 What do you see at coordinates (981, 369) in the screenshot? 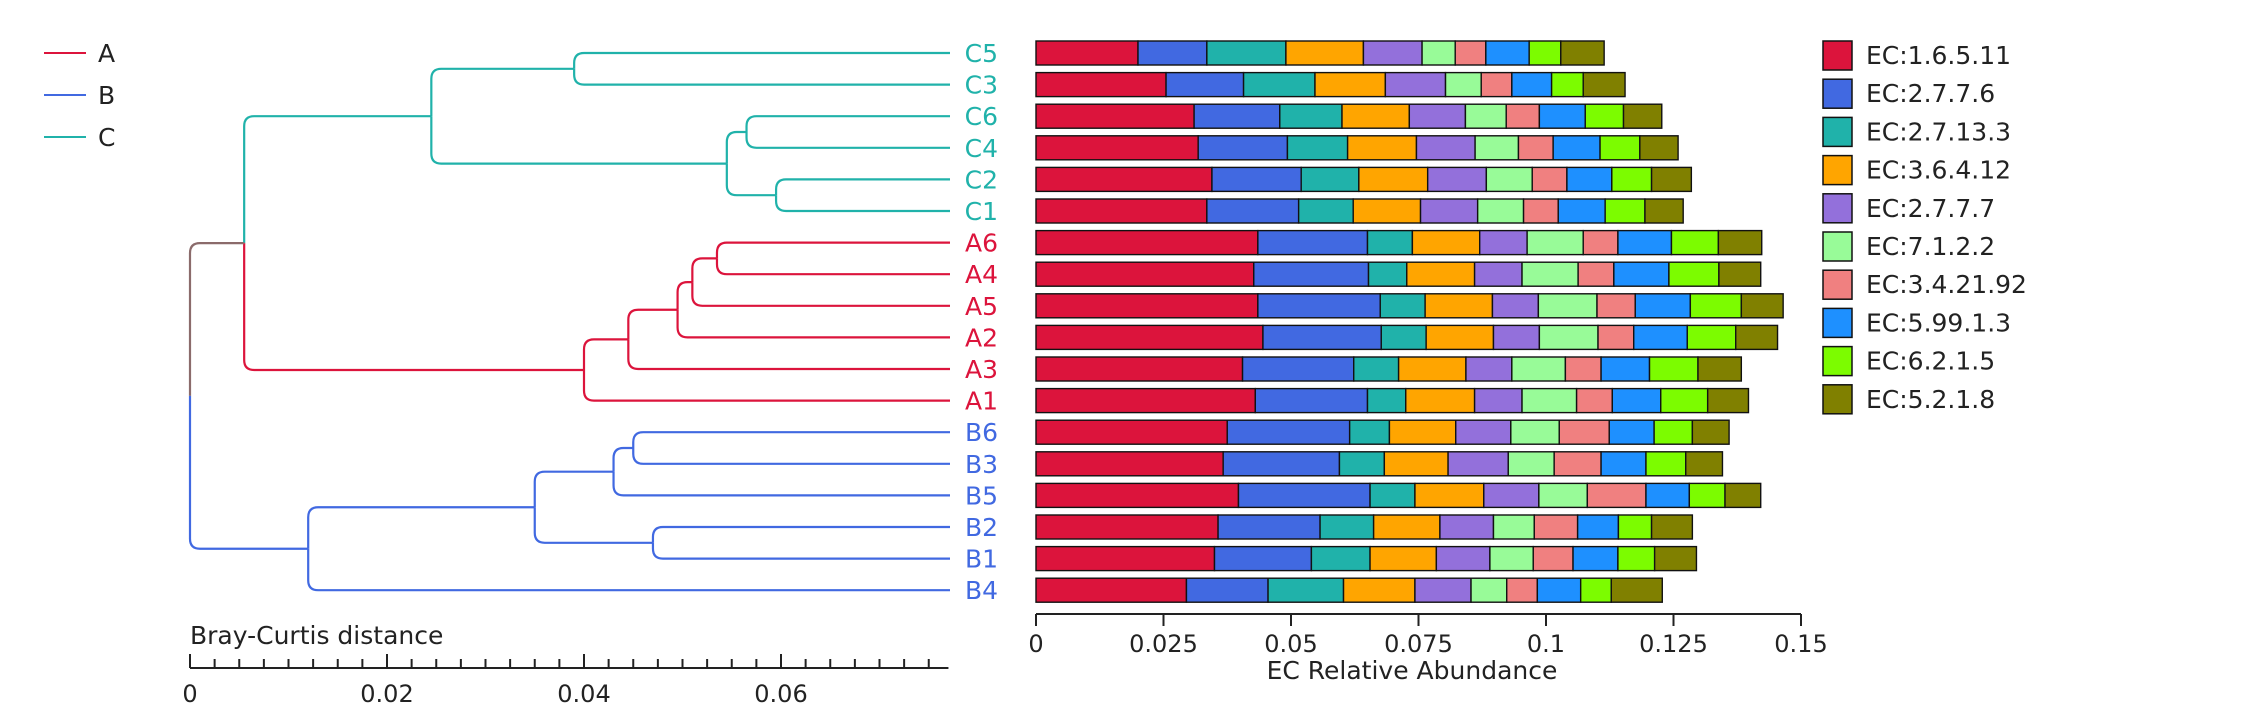
I see `leaf-label-A3: A3` at bounding box center [981, 369].